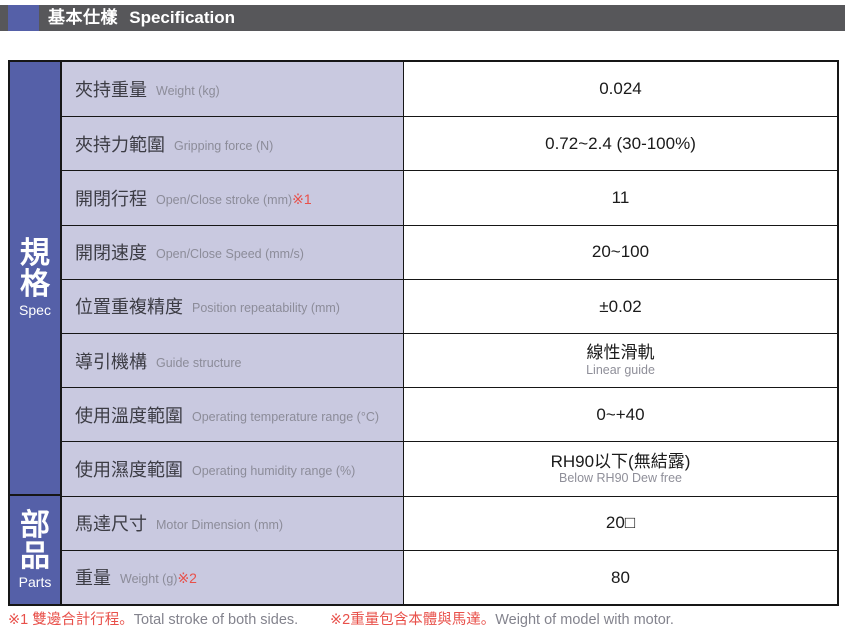 Image resolution: width=845 pixels, height=633 pixels. Describe the element at coordinates (120, 144) in the screenshot. I see `spec-label-zh: 夾持力範圍` at that location.